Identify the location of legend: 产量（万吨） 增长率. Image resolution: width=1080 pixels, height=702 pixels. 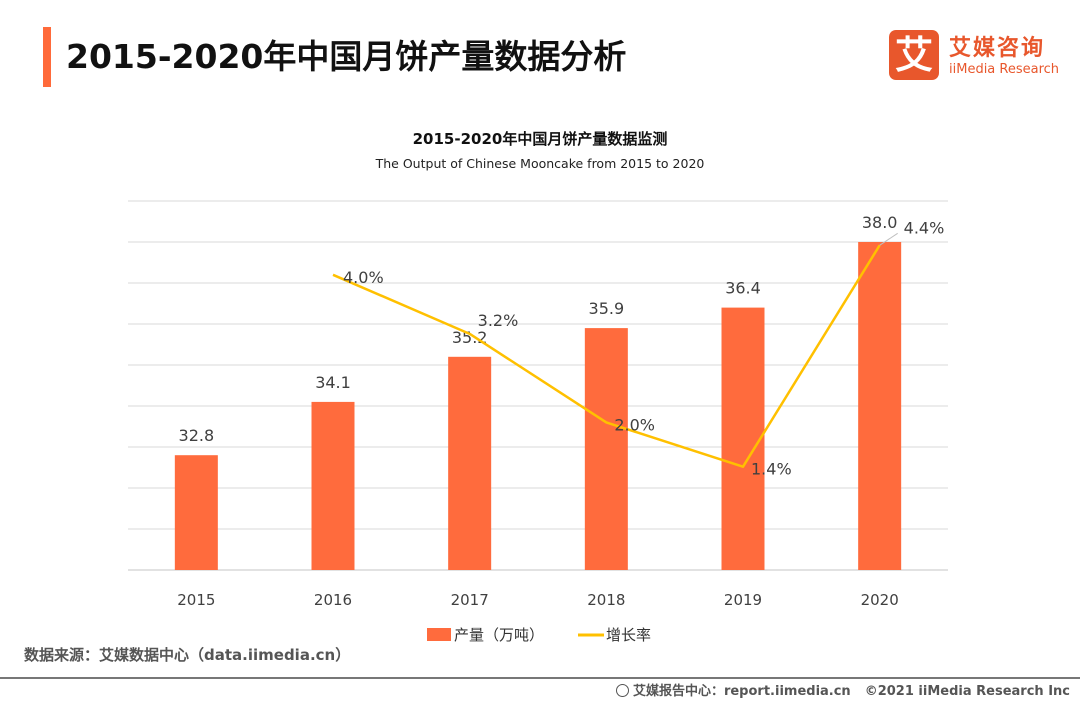
(539, 635).